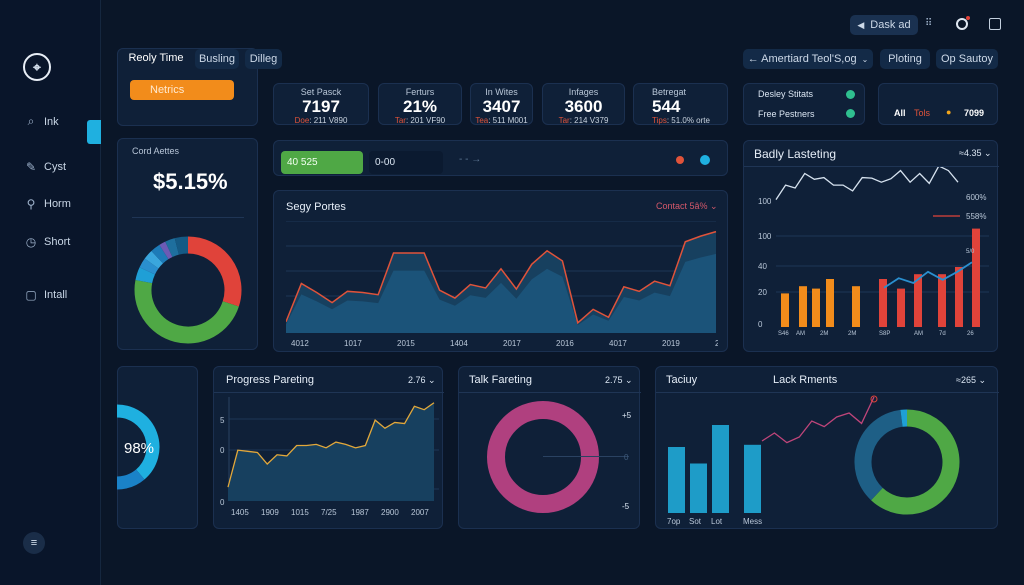 The width and height of the screenshot is (1024, 585). What do you see at coordinates (156, 58) in the screenshot?
I see `tab-realtime: Reoly Time` at bounding box center [156, 58].